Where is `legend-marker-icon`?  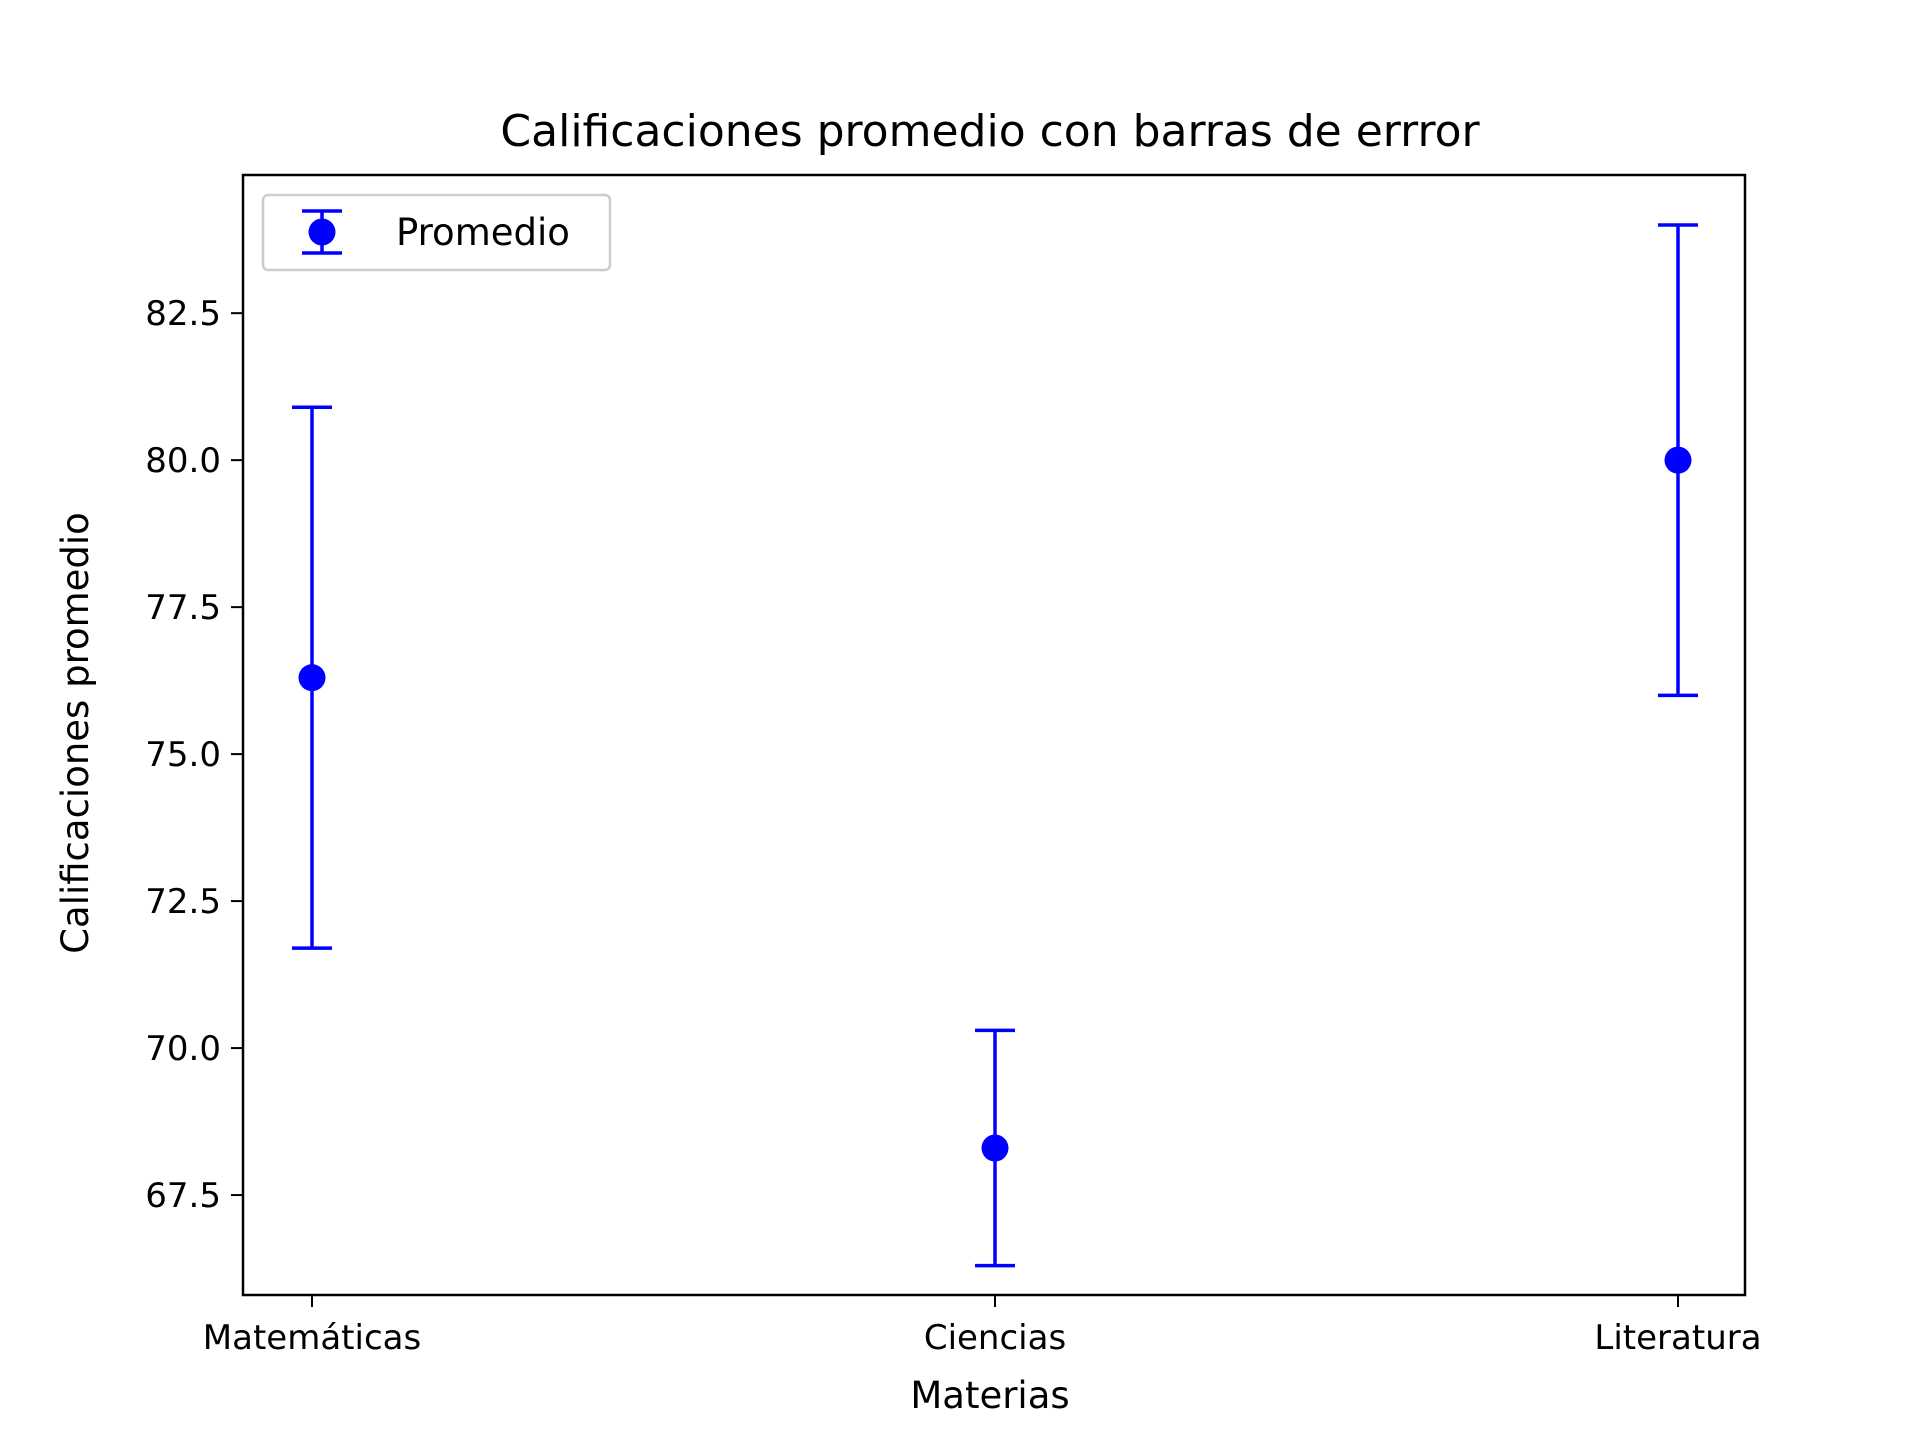
legend-marker-icon is located at coordinates (322, 232).